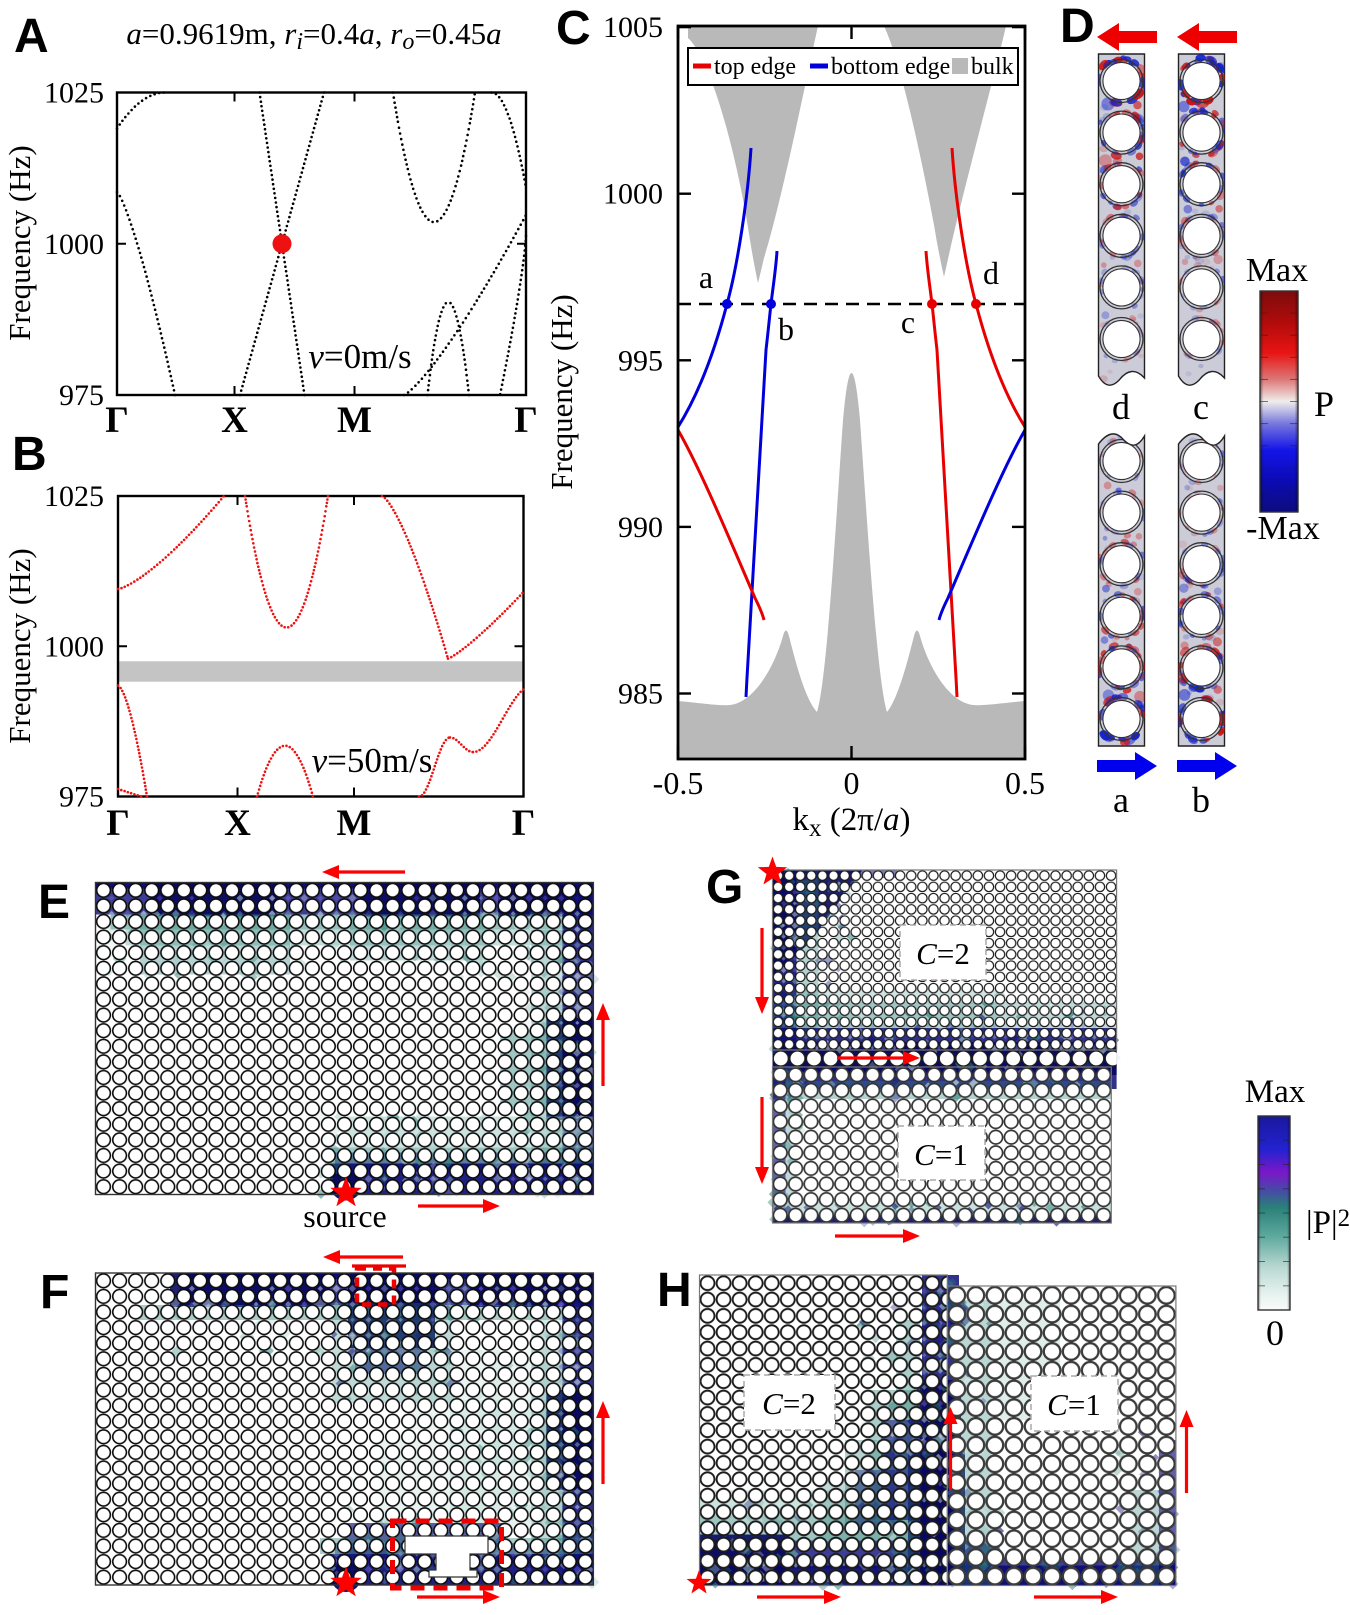 Image resolution: width=1350 pixels, height=1615 pixels. I want to click on svg-text: B, so click(29, 454).